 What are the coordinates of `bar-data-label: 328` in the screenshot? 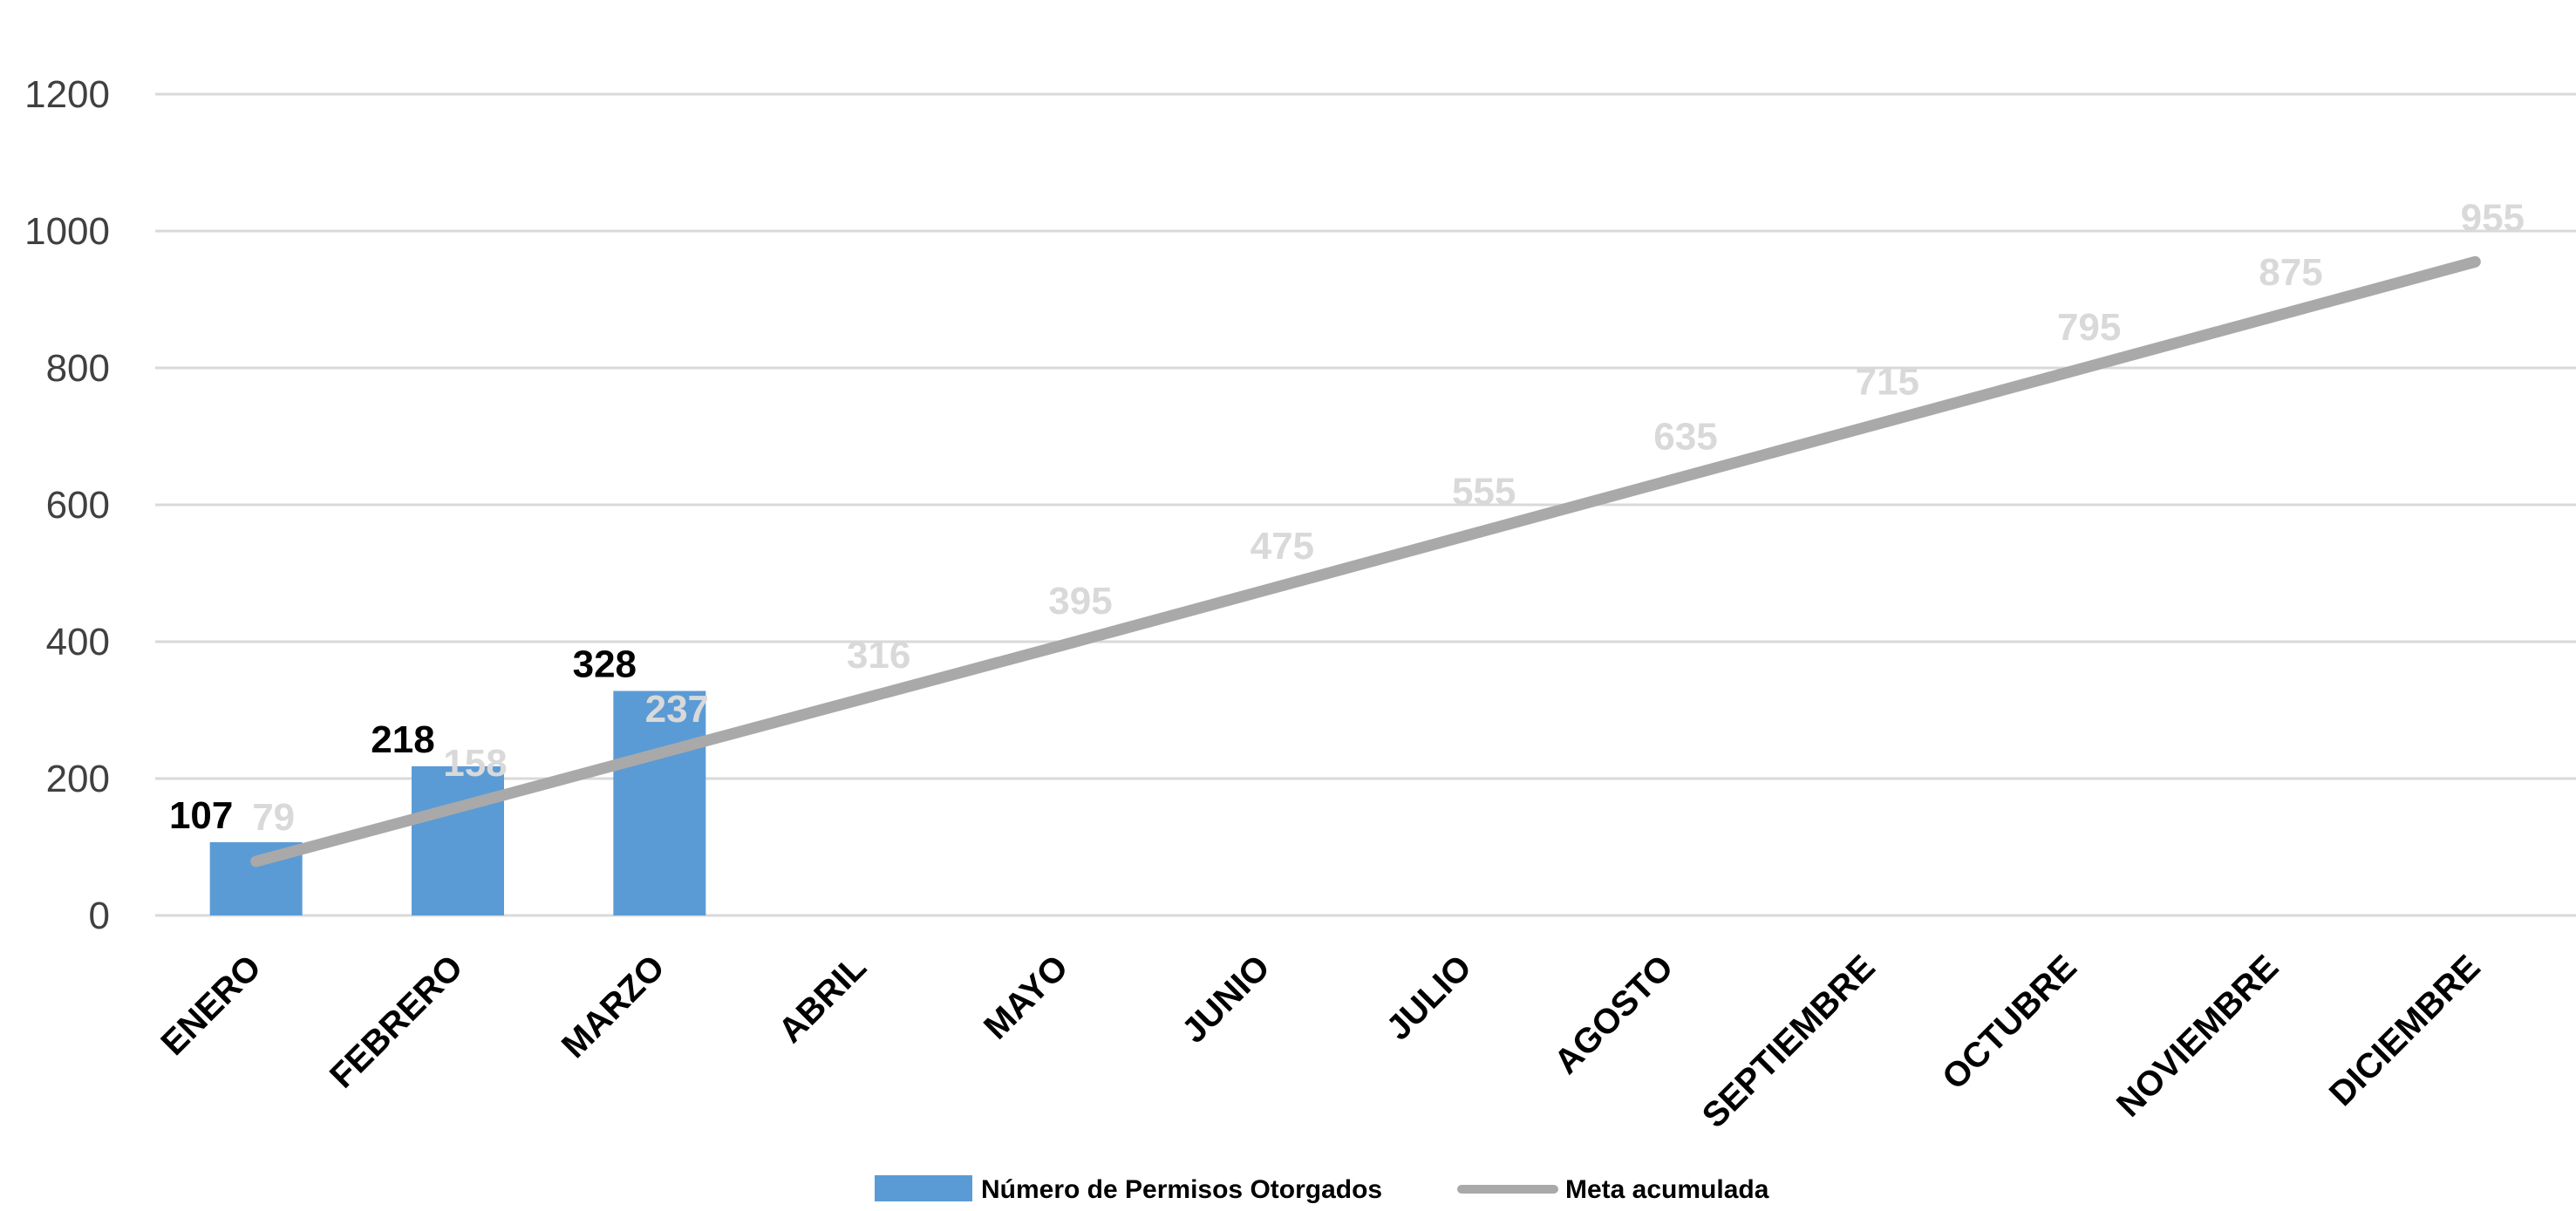 It's located at (605, 664).